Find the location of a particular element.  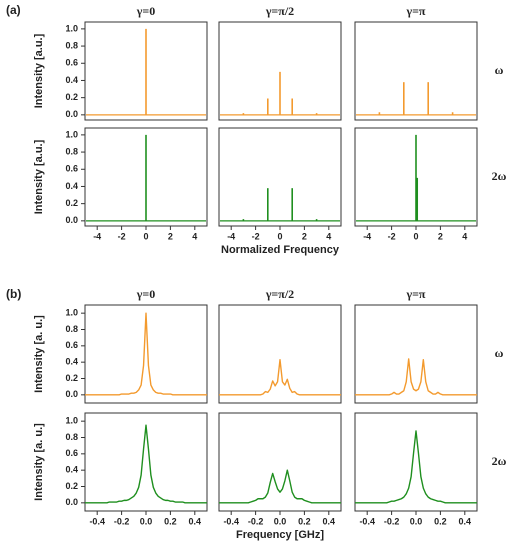

panel-label: (b) is located at coordinates (13, 294).